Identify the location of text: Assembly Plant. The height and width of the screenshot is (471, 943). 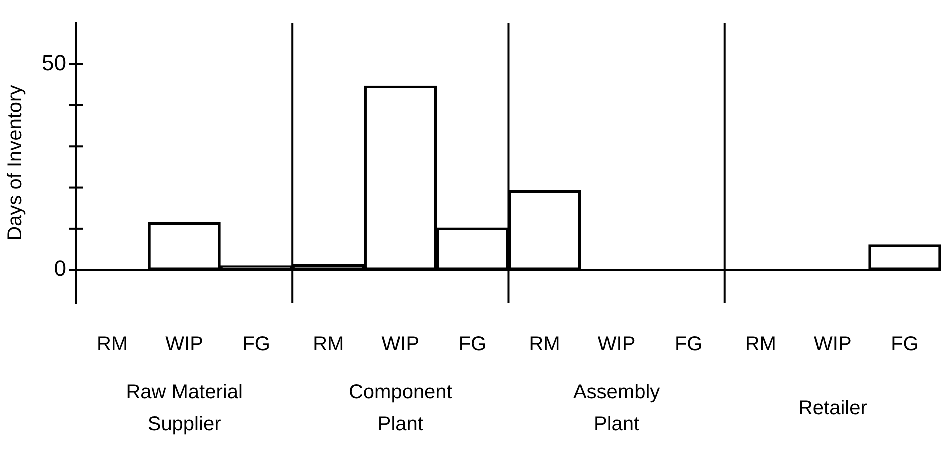
(616, 409).